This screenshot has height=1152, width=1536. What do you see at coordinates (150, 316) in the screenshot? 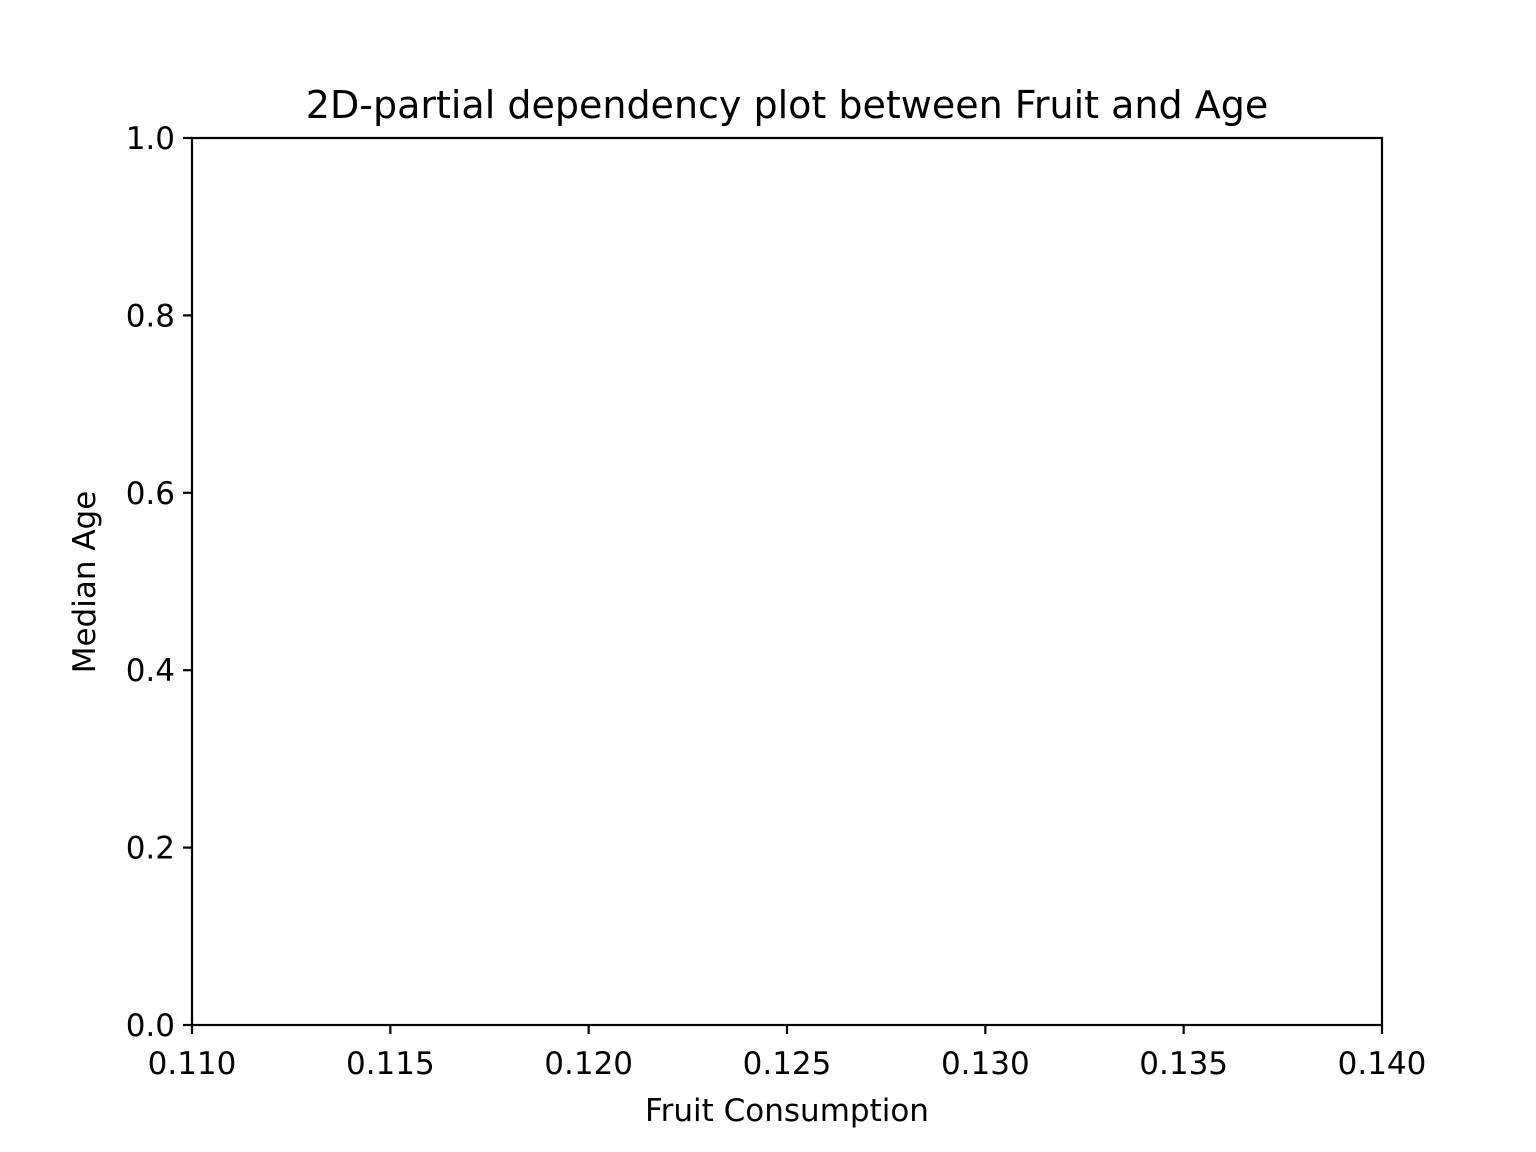
I see `y-tick-label: 0.8` at bounding box center [150, 316].